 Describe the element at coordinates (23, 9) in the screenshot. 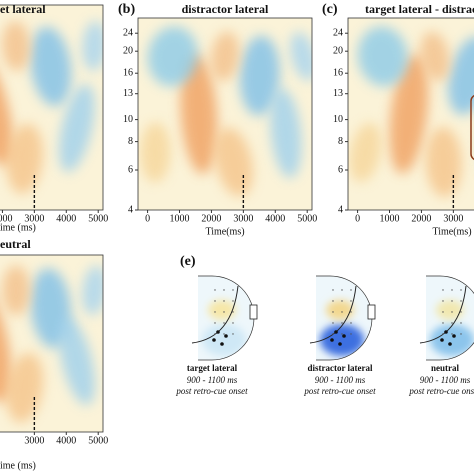

I see `panel-title: et lateral` at that location.